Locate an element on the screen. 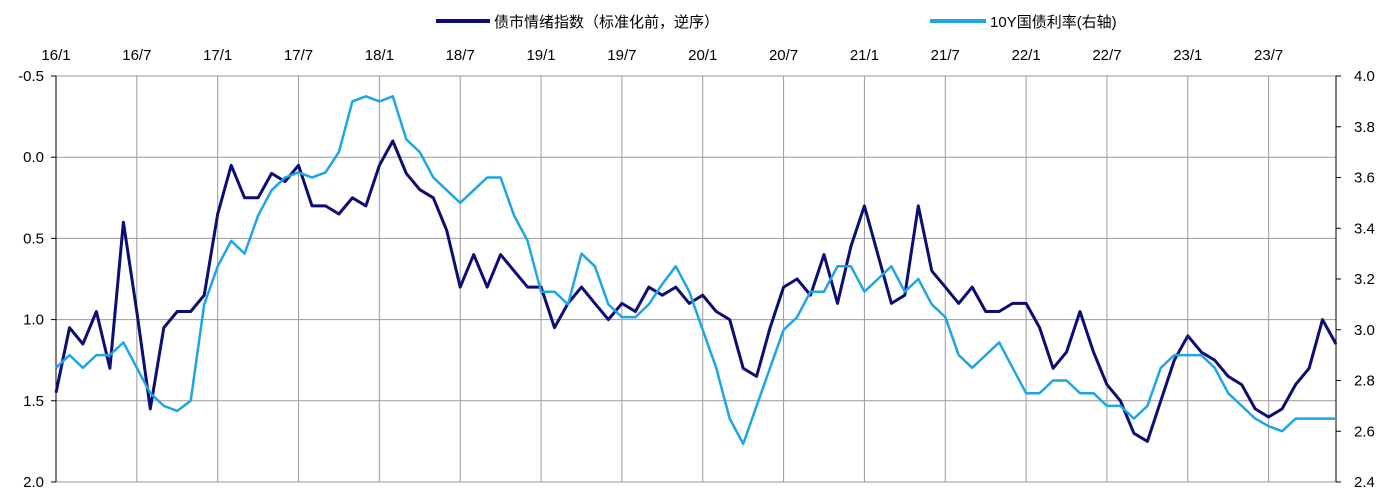 The height and width of the screenshot is (494, 1396). y-left-tick-label: 1.0 is located at coordinates (33, 320).